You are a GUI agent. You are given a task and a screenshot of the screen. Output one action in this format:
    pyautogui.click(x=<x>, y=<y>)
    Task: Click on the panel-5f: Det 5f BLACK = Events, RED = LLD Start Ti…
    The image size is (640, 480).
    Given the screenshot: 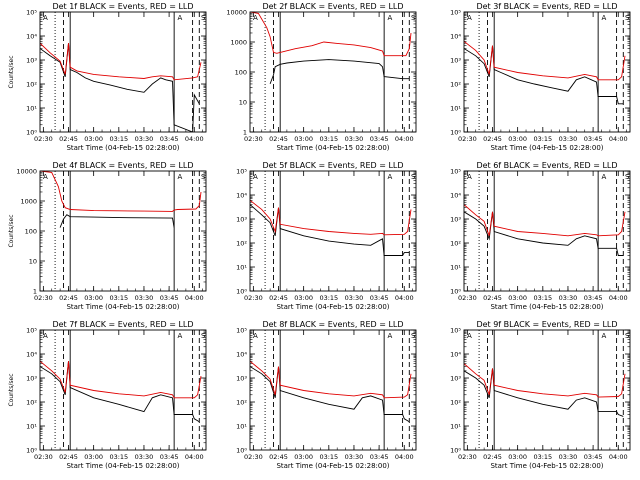 What is the action you would take?
    pyautogui.click(x=326, y=236)
    